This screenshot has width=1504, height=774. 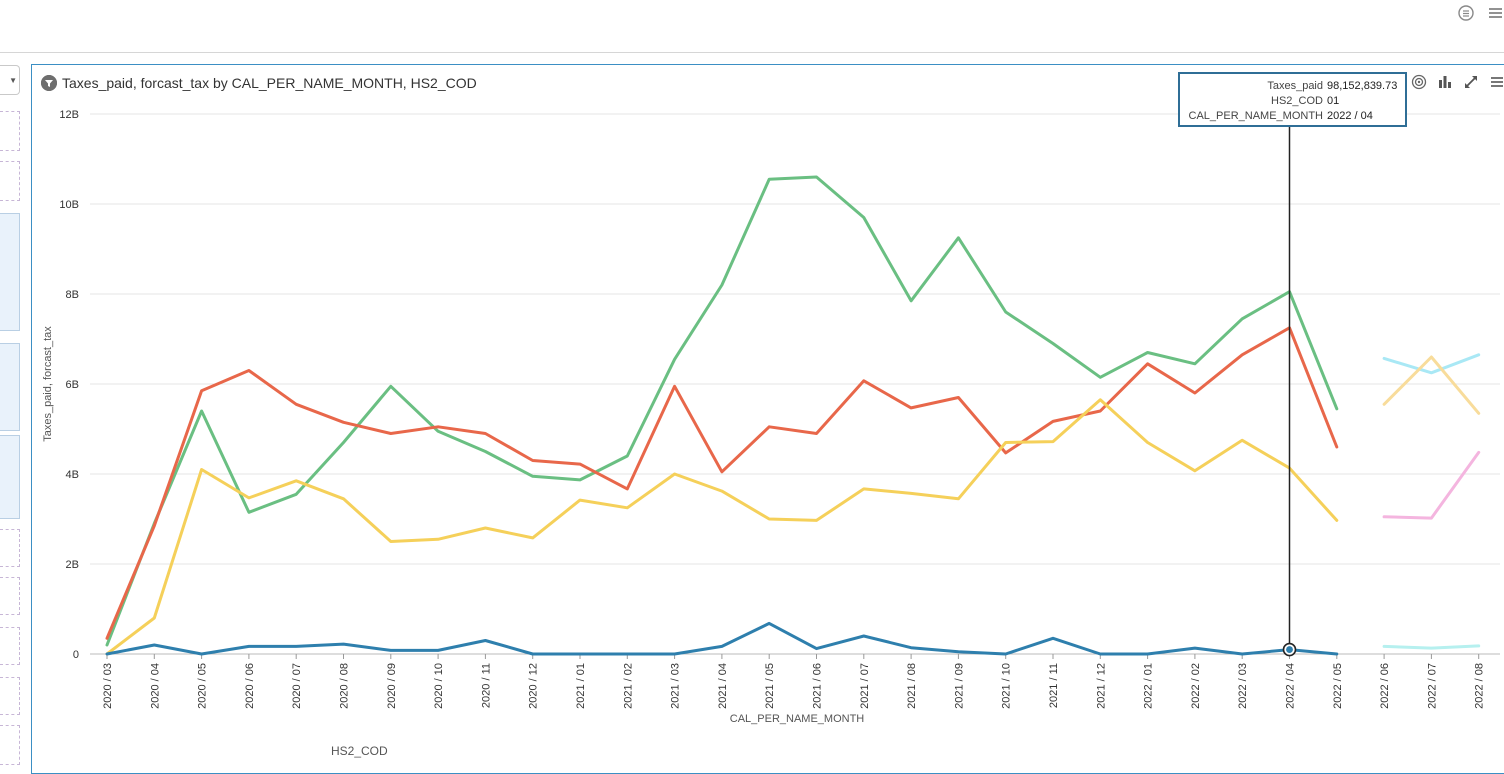 I want to click on x-tick-label: 2020 / 03, so click(x=108, y=686).